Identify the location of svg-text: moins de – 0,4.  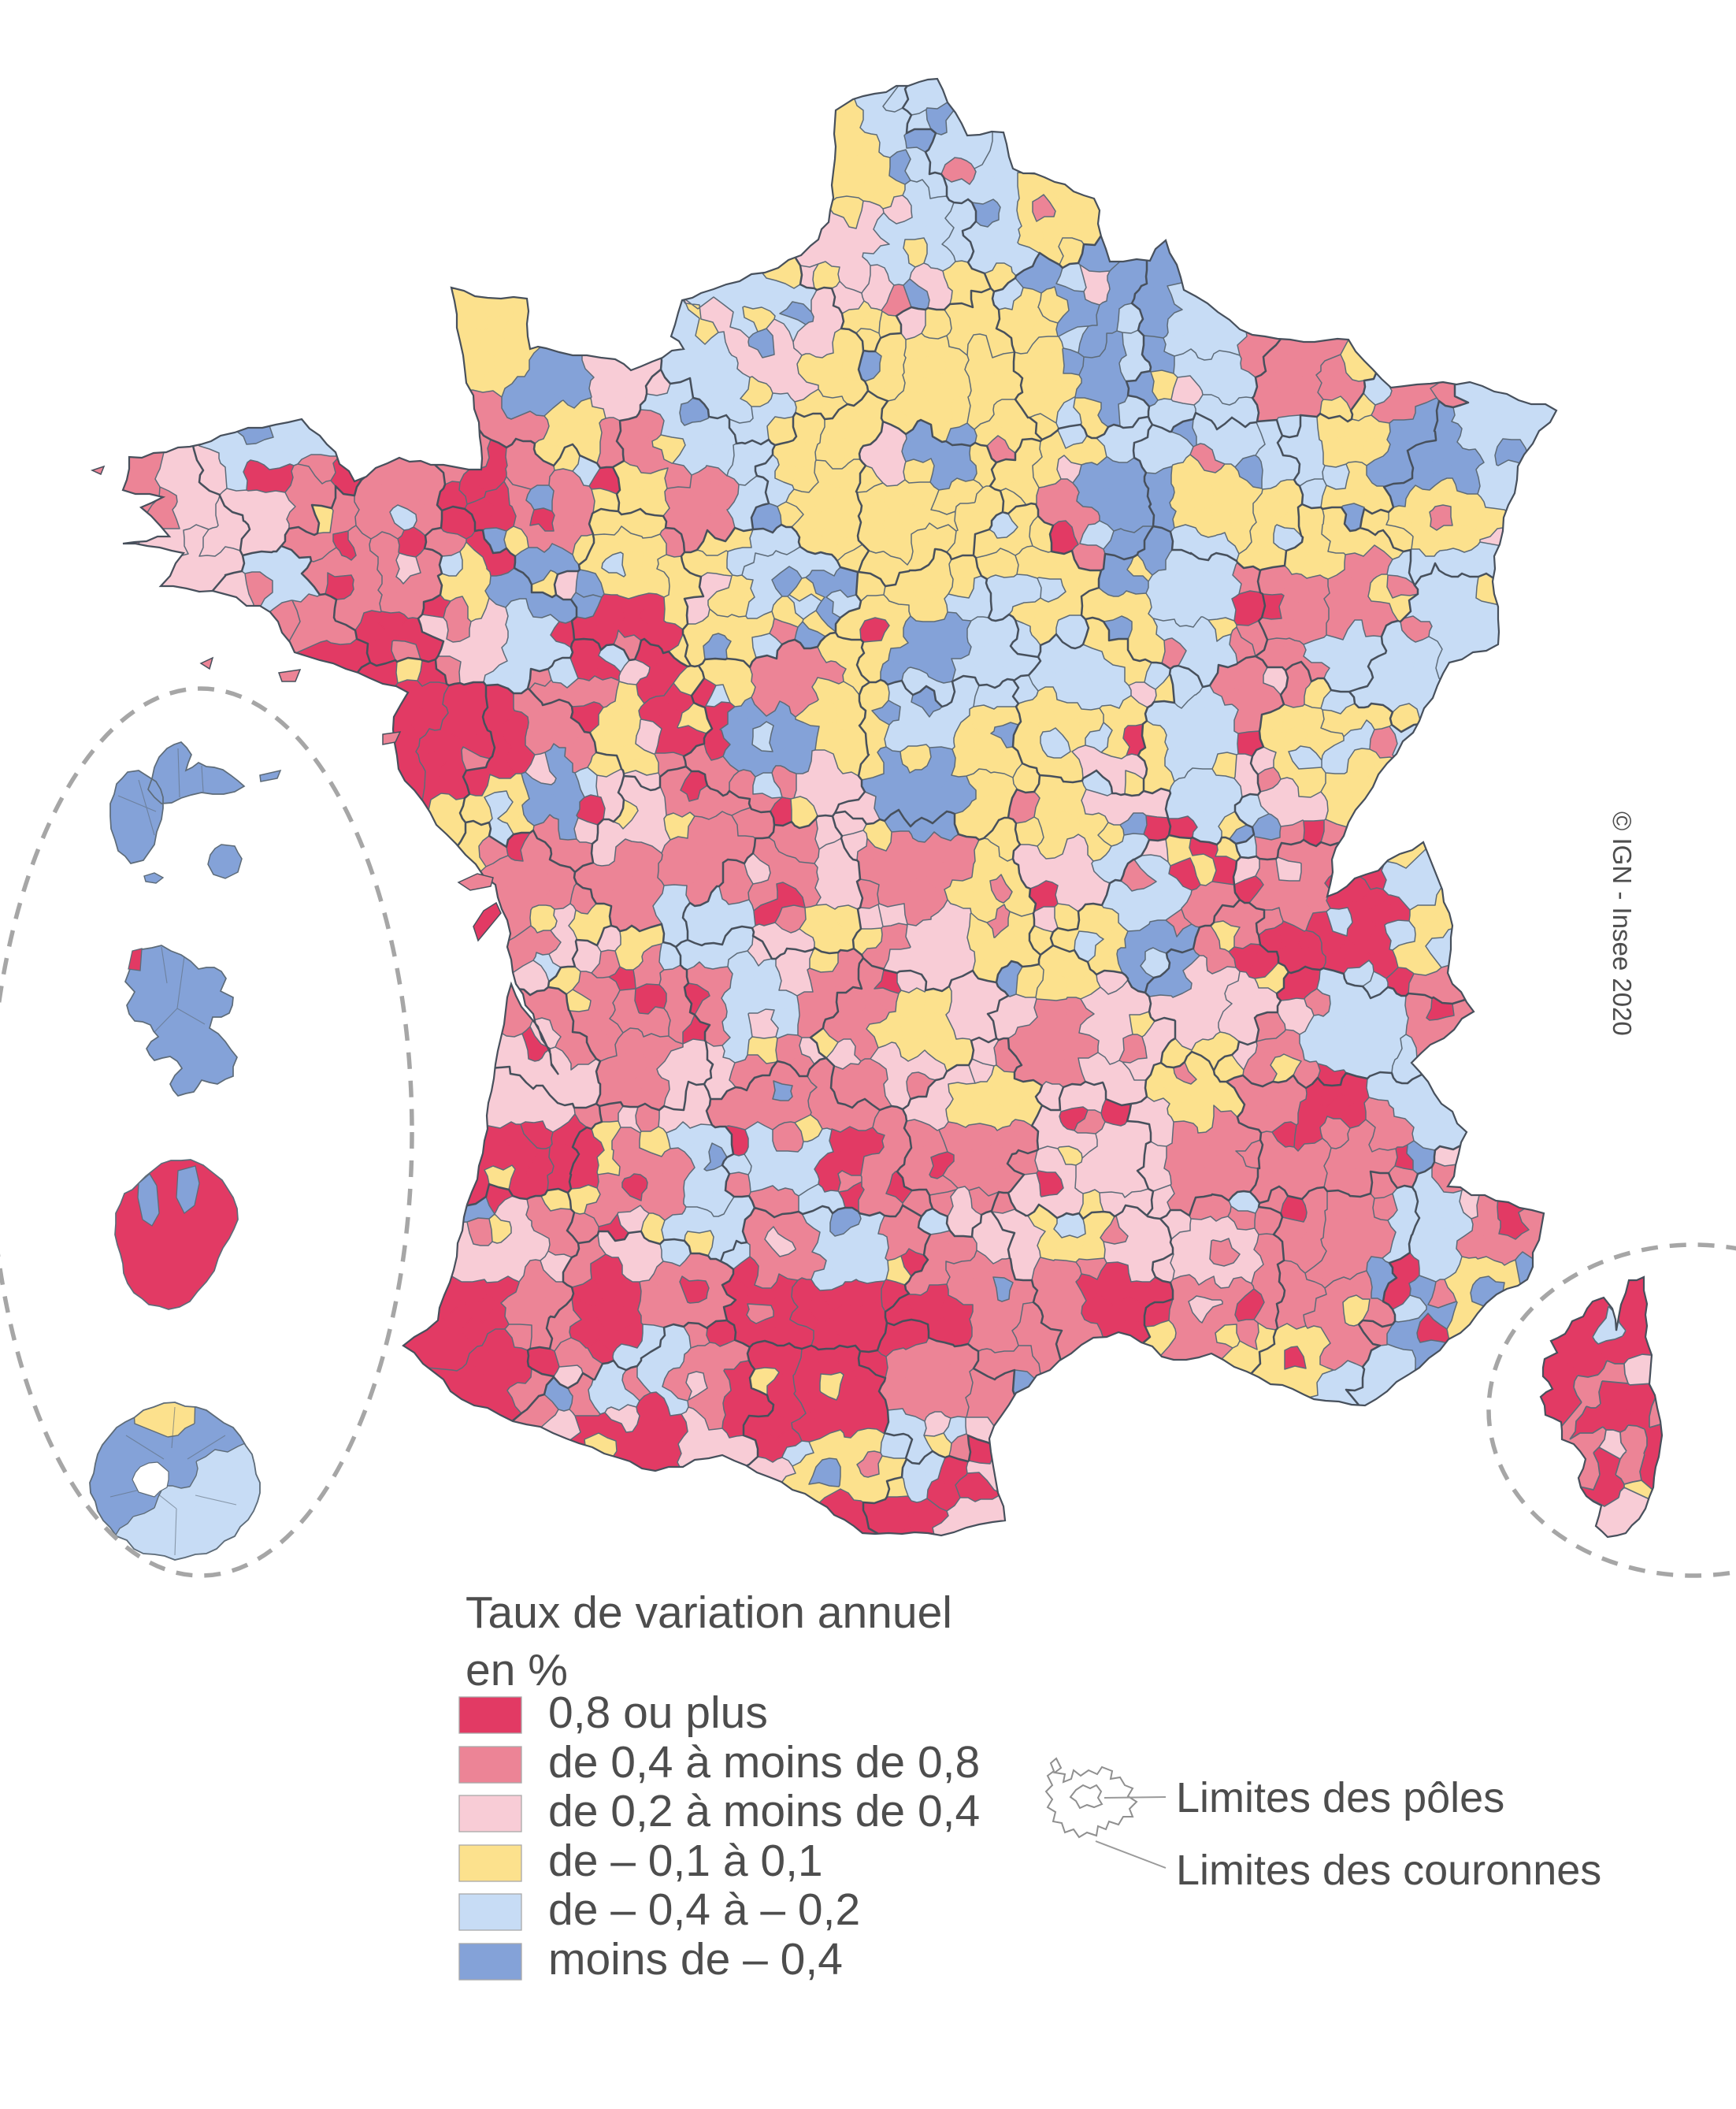
(695, 1959).